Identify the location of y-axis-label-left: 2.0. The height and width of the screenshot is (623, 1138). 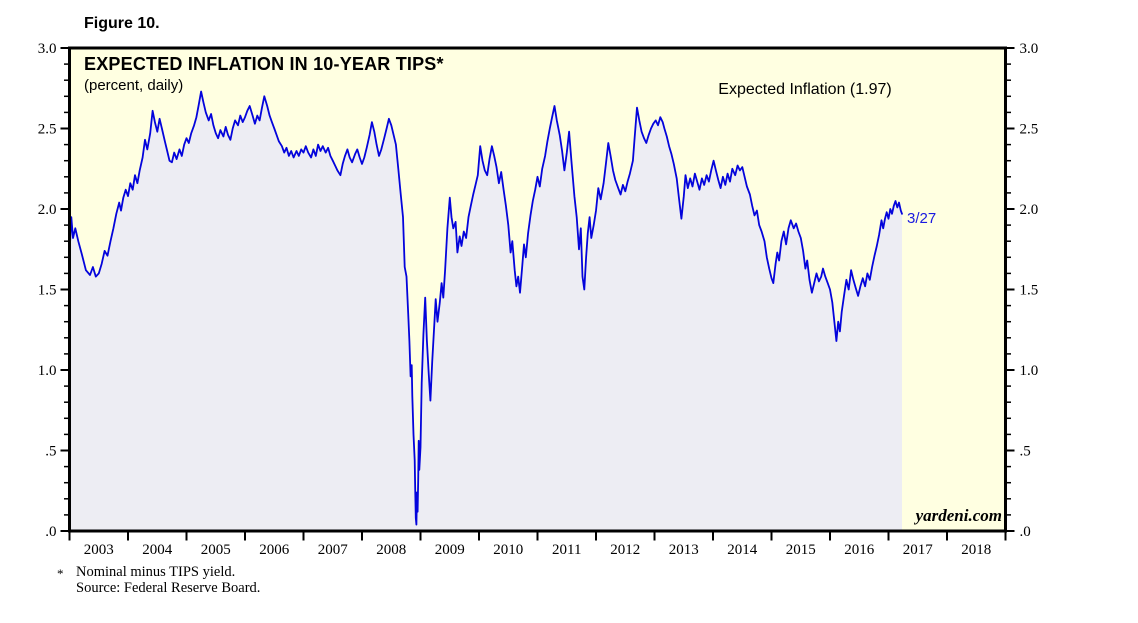
(47, 210).